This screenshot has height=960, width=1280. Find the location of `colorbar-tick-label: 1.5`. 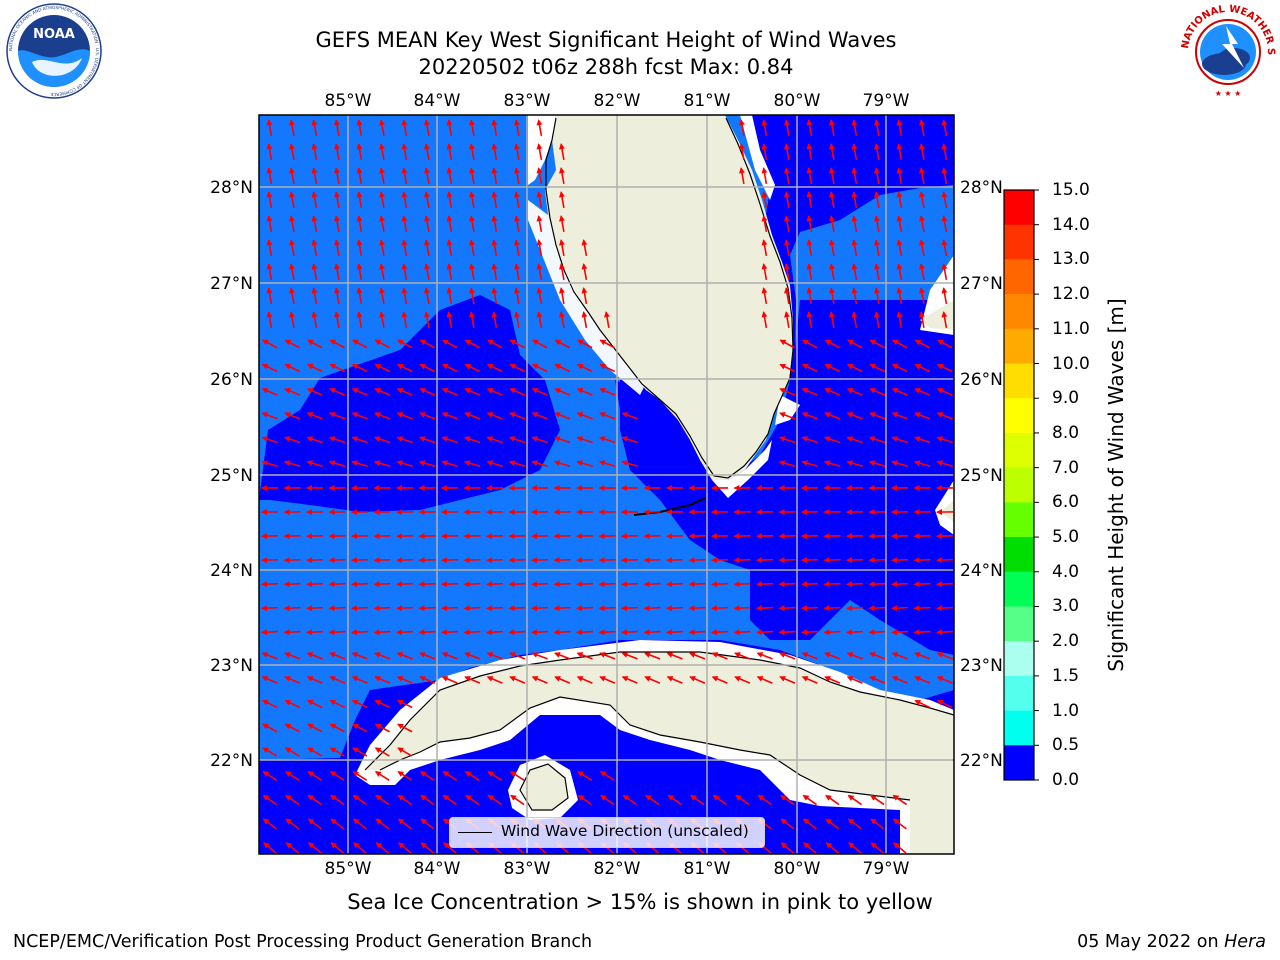

colorbar-tick-label: 1.5 is located at coordinates (1066, 675).